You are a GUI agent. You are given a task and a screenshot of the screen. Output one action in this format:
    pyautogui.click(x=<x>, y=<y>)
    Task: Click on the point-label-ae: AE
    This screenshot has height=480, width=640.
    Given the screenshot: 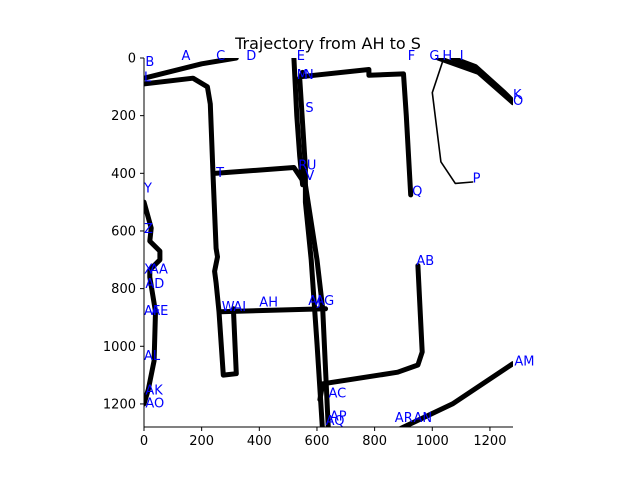 What is the action you would take?
    pyautogui.click(x=159, y=311)
    